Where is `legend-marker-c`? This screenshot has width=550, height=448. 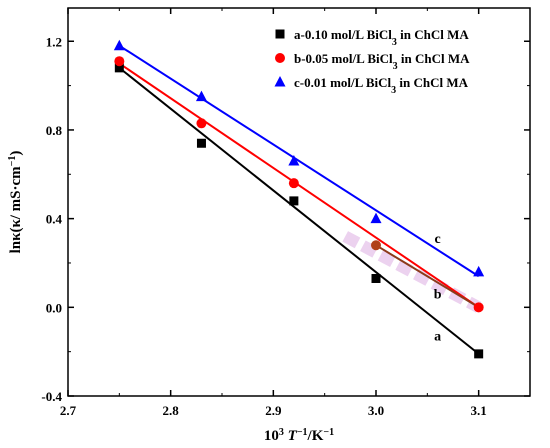
legend-marker-c is located at coordinates (280, 81).